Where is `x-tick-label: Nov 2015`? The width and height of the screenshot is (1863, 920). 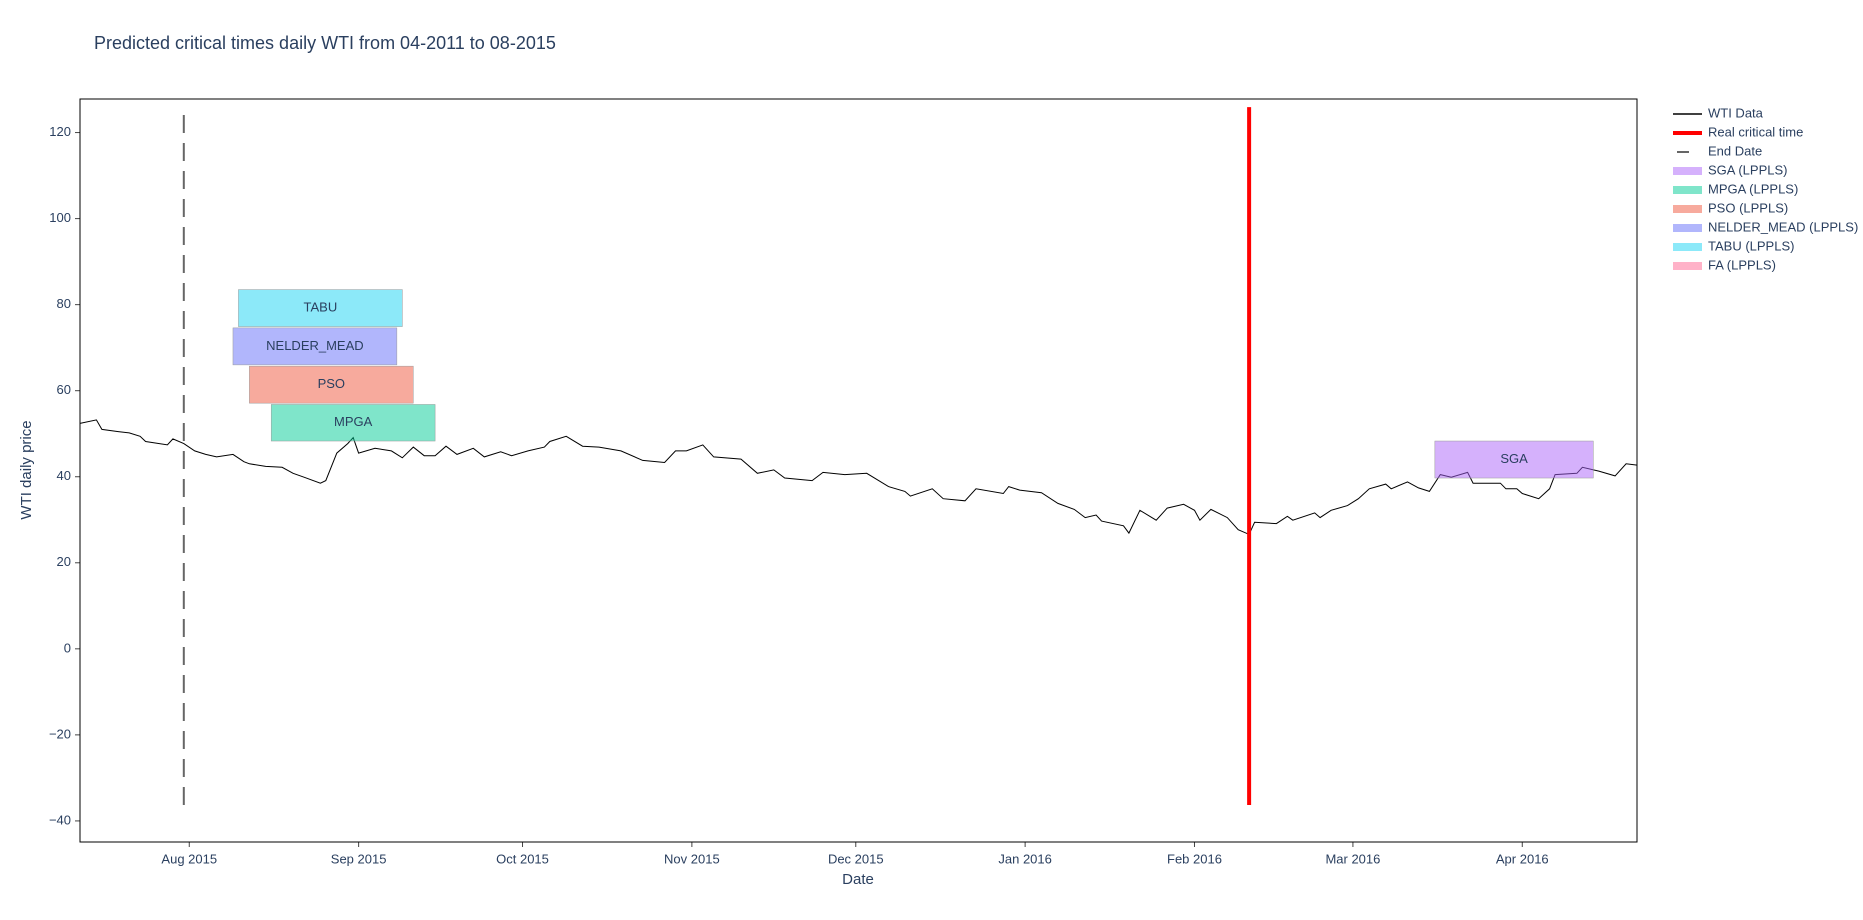
x-tick-label: Nov 2015 is located at coordinates (692, 858).